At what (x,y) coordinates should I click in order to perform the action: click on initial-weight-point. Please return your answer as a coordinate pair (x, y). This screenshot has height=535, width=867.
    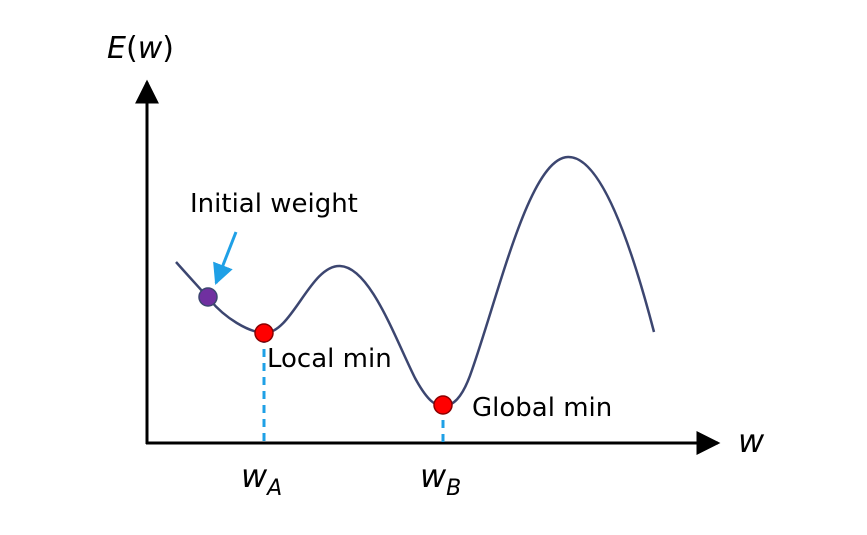
    Looking at the image, I should click on (208, 297).